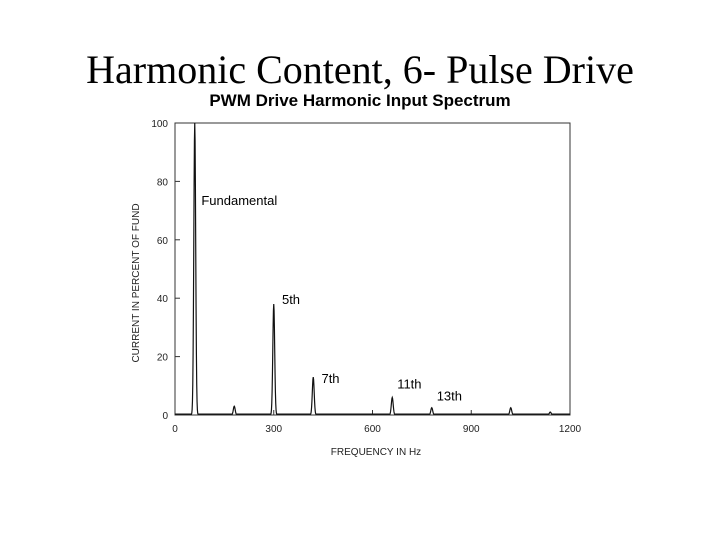 This screenshot has height=540, width=720. Describe the element at coordinates (163, 358) in the screenshot. I see `y-tick-label: 20` at that location.